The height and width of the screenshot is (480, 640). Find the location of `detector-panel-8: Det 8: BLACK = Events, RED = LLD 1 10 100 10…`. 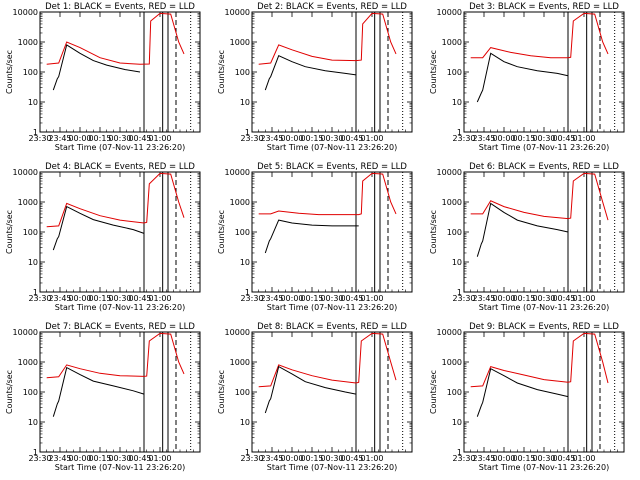

detector-panel-8: Det 8: BLACK = Events, RED = LLD 1 10 100 10… is located at coordinates (315, 397).